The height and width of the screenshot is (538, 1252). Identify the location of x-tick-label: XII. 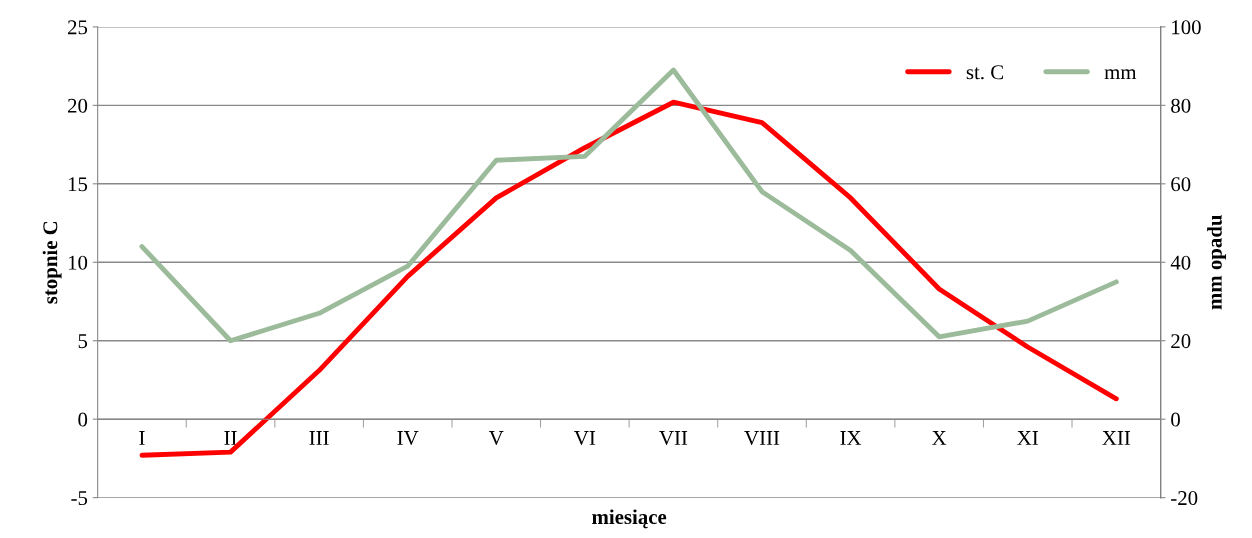
(1116, 438).